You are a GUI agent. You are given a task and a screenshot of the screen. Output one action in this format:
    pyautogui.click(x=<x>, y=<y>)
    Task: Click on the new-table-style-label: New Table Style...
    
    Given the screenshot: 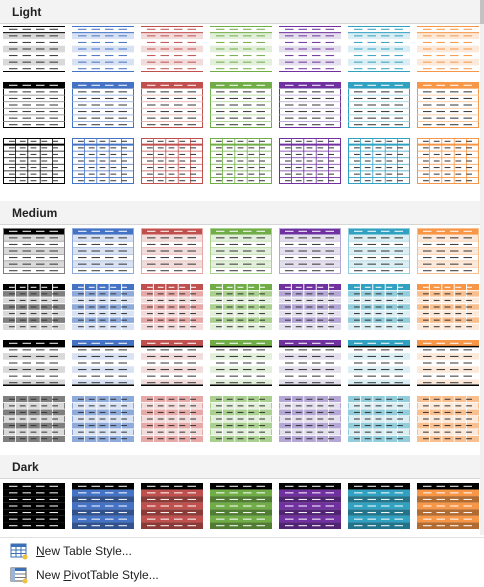 What is the action you would take?
    pyautogui.click(x=84, y=551)
    